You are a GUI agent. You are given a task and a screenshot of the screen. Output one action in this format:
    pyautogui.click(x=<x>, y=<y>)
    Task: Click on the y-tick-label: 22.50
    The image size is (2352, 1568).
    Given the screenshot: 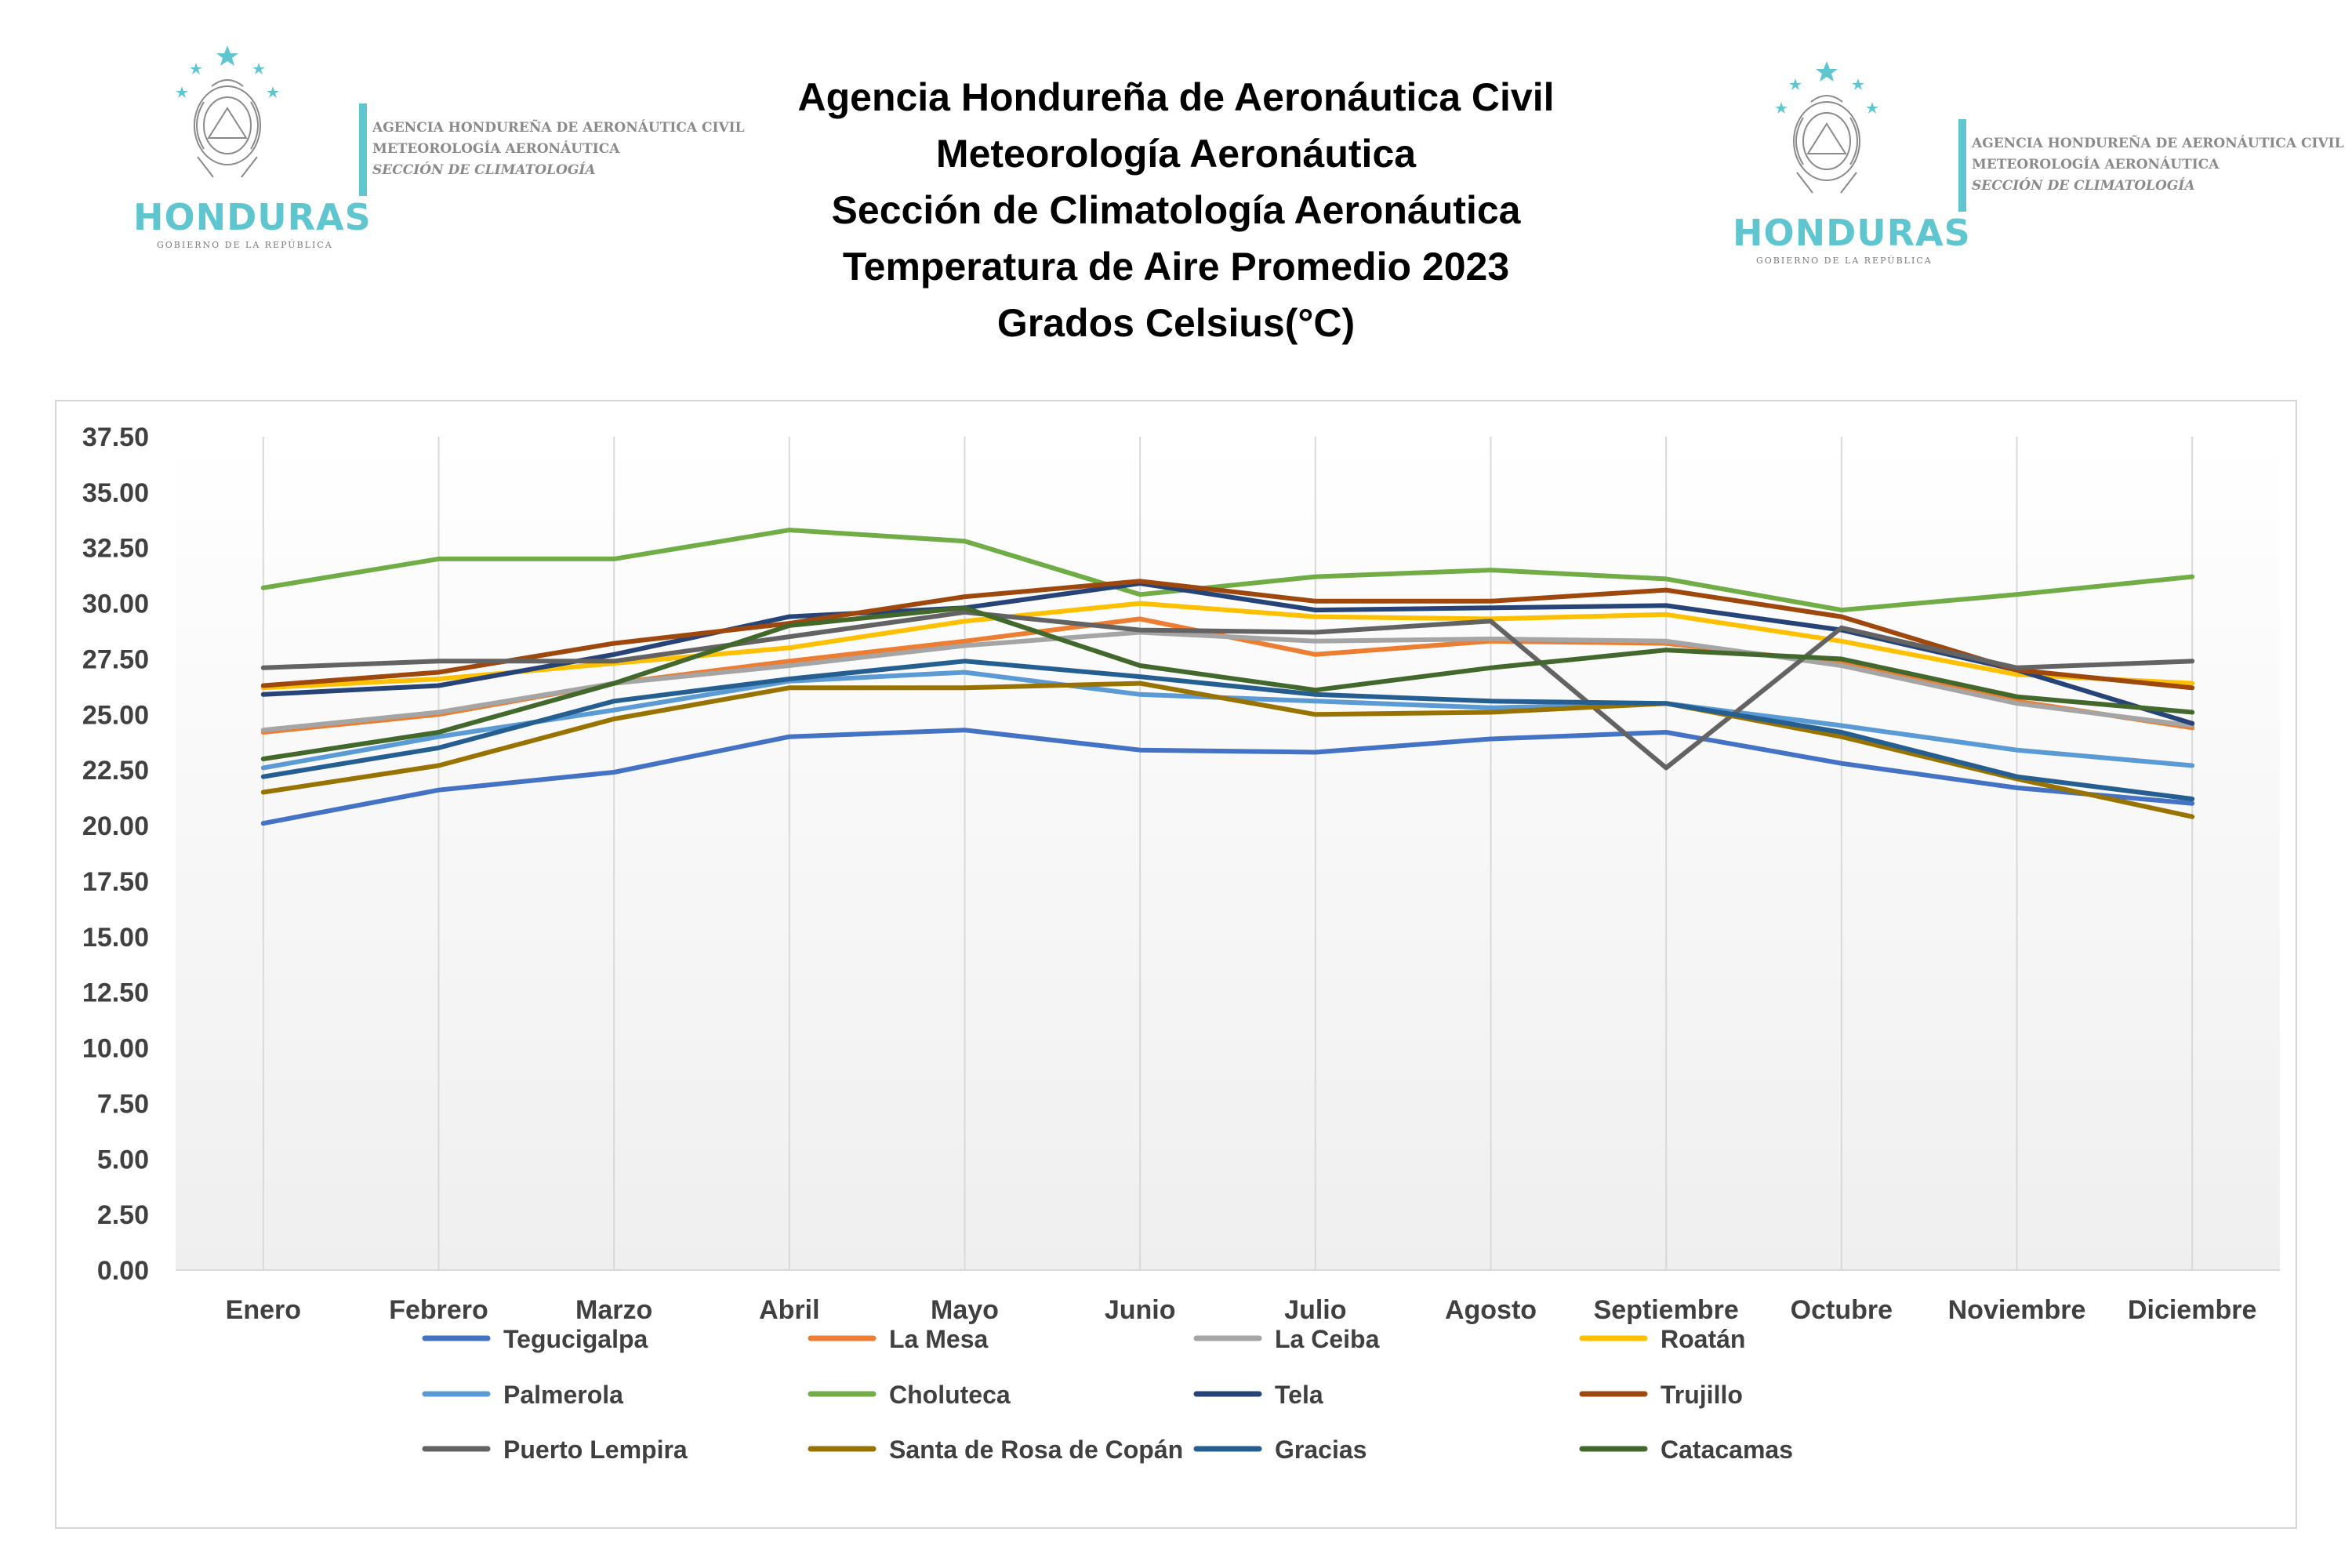 What is the action you would take?
    pyautogui.click(x=115, y=771)
    